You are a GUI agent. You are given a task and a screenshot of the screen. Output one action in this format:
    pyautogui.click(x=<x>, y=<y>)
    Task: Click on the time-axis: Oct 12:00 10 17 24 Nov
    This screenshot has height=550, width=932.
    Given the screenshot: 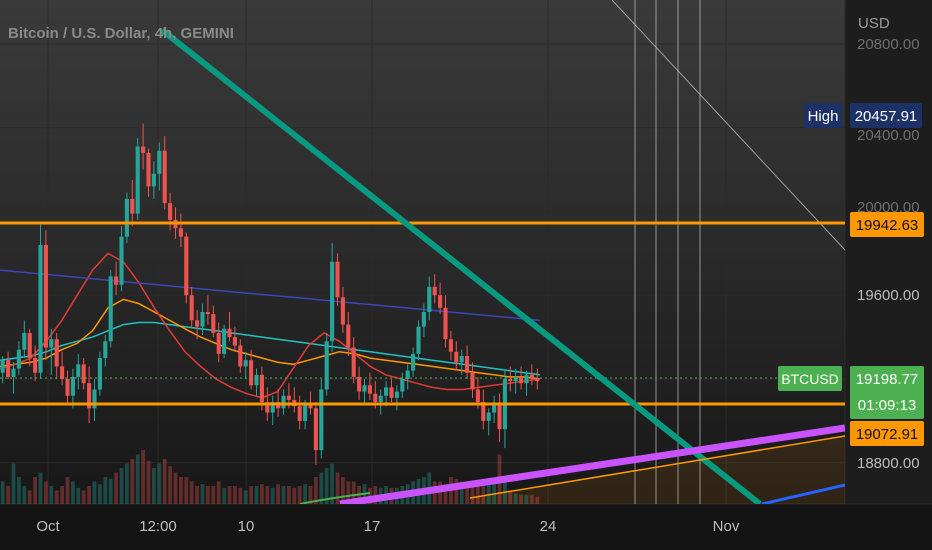 What is the action you would take?
    pyautogui.click(x=388, y=526)
    